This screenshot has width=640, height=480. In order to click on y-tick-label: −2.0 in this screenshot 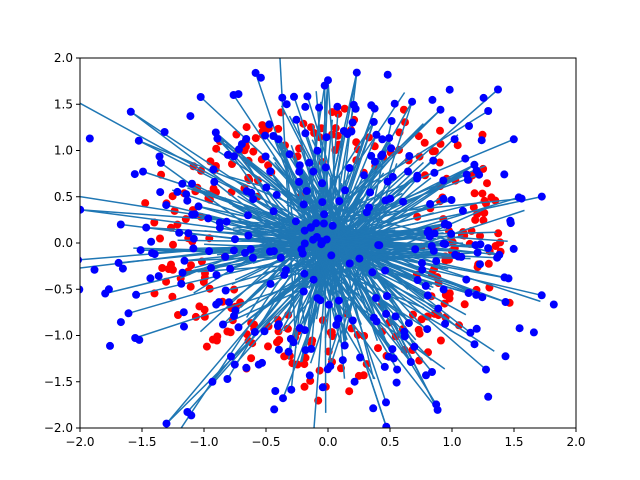, I will do `click(58, 428)`.